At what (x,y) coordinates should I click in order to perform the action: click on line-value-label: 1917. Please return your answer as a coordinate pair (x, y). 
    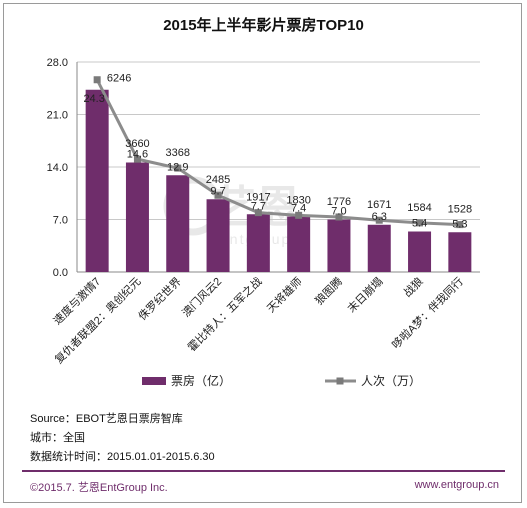
    Looking at the image, I should click on (258, 198).